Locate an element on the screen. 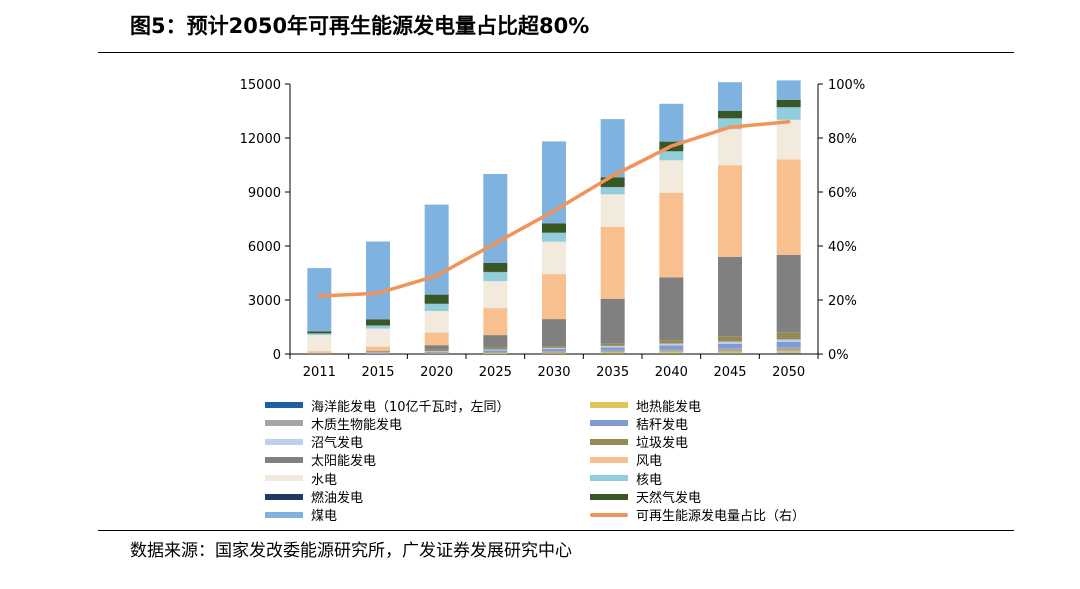  top-rule is located at coordinates (556, 52).